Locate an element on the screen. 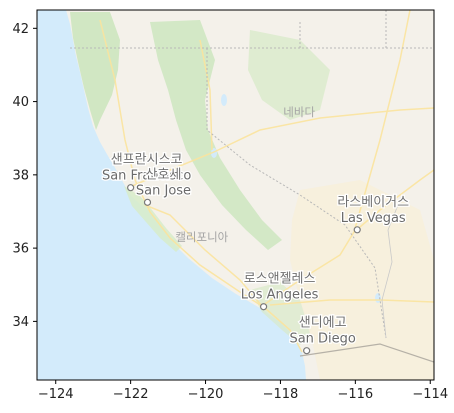  x-axis: −124 −122 −120 −118 −116 −114 is located at coordinates (243, 391).